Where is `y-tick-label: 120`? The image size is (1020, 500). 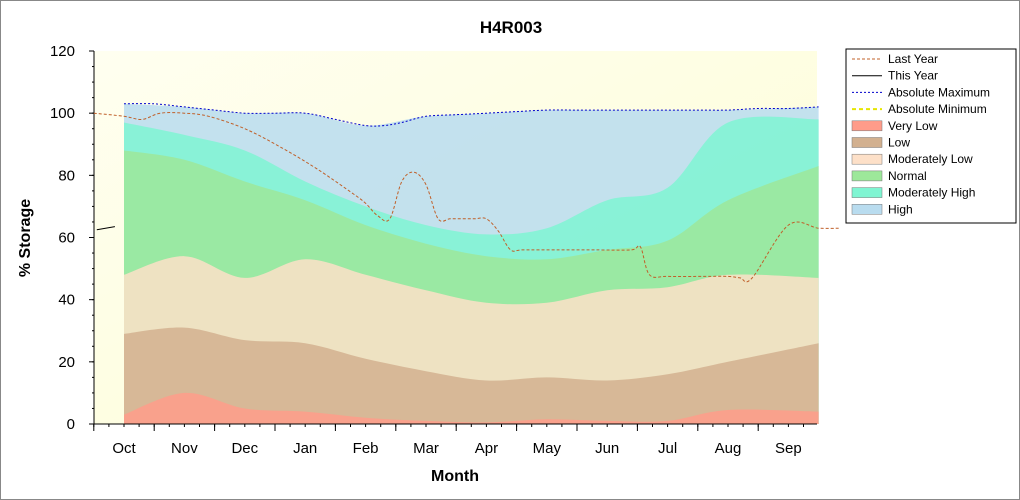 y-tick-label: 120 is located at coordinates (62, 51).